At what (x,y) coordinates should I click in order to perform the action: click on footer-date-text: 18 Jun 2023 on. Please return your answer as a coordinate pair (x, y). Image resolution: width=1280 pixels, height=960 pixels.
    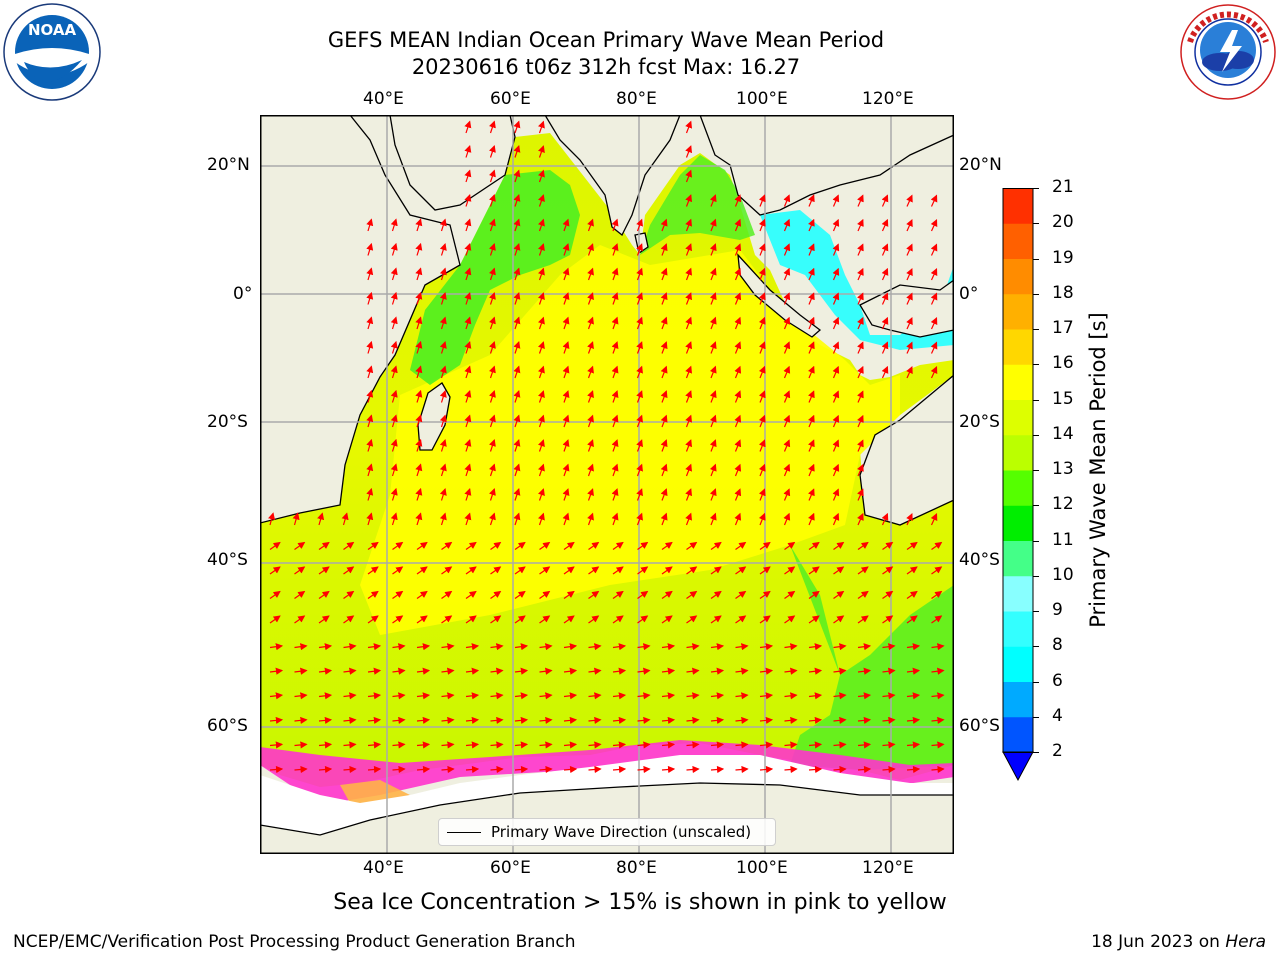
    Looking at the image, I should click on (1158, 942).